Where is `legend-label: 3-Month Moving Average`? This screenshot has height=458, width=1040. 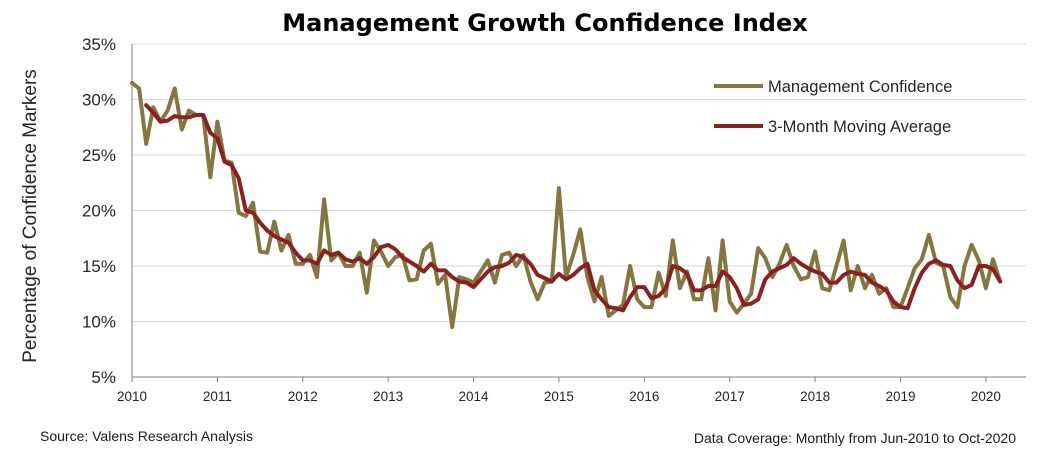 legend-label: 3-Month Moving Average is located at coordinates (859, 127).